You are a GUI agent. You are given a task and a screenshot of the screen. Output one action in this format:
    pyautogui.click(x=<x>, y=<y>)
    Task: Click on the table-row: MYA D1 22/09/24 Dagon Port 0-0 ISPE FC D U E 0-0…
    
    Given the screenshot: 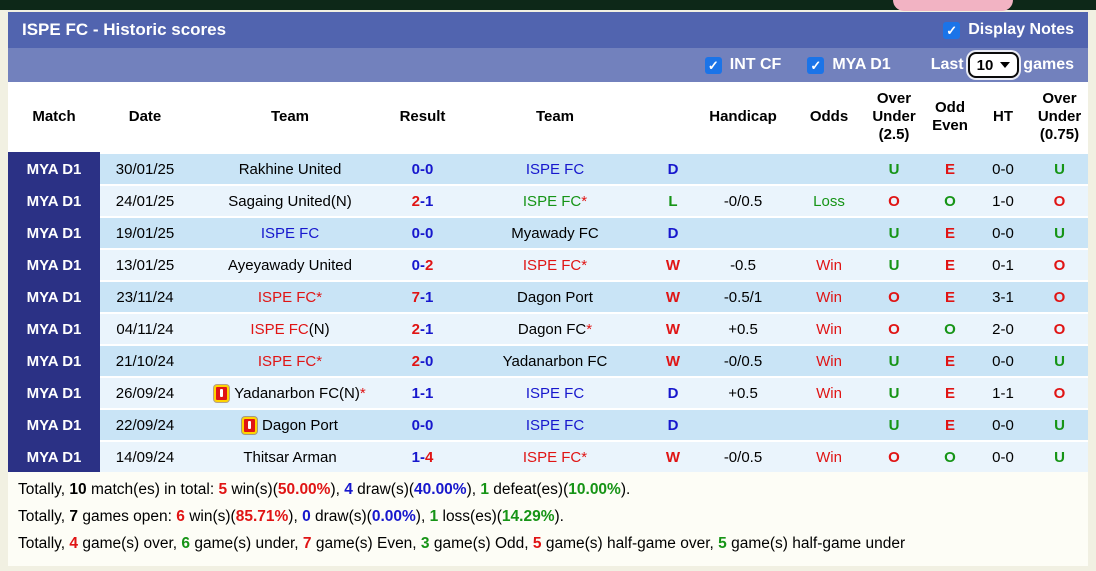 What is the action you would take?
    pyautogui.click(x=548, y=424)
    